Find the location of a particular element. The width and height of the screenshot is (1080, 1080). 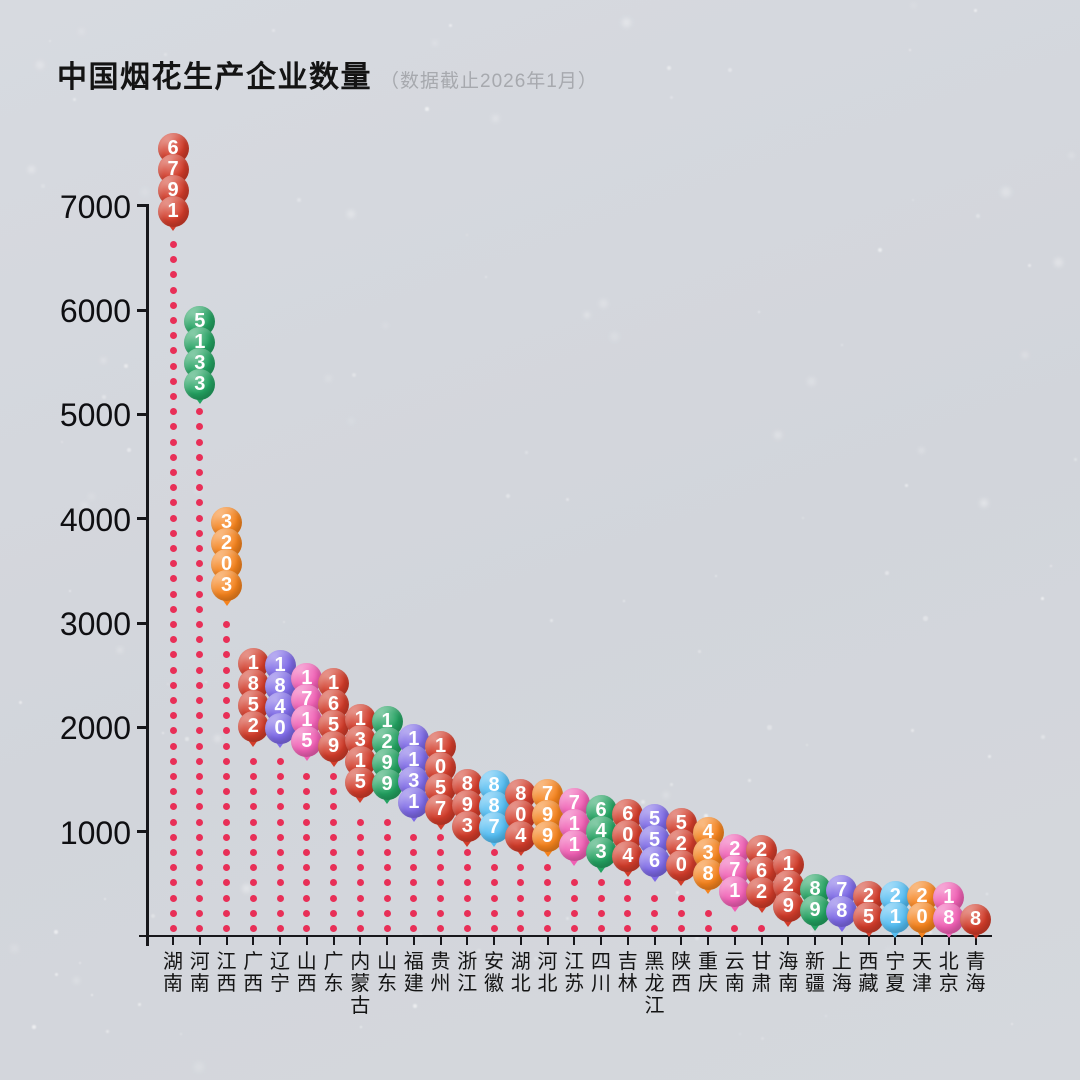

balloon-digit: 5 is located at coordinates (360, 783).